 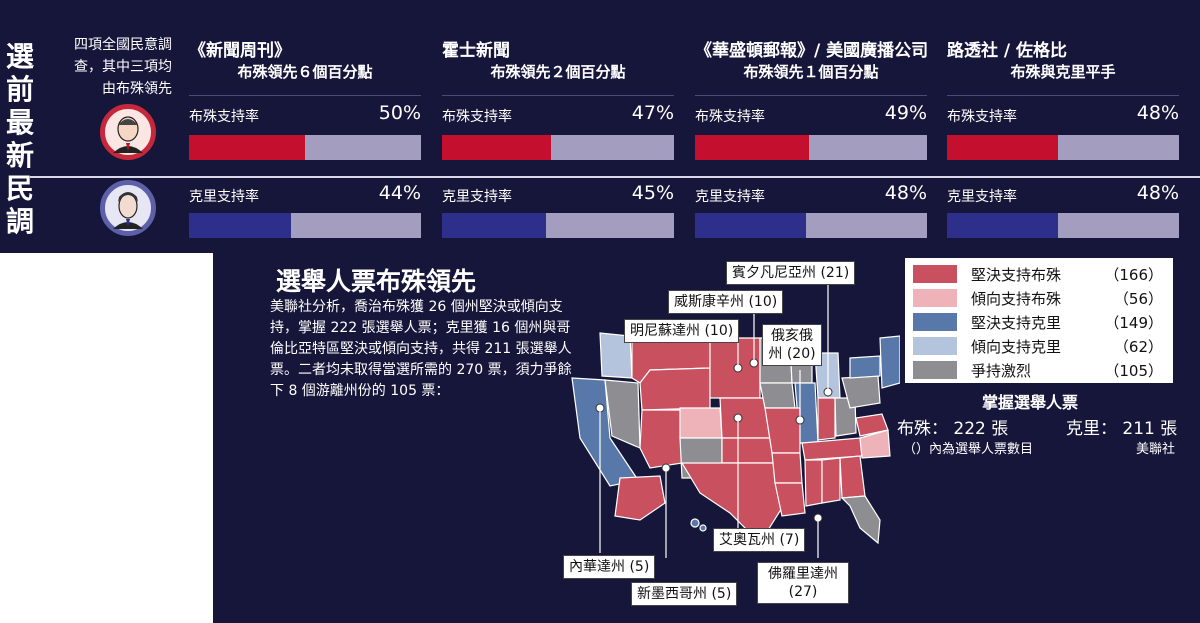 I want to click on electoral-kerry: 克里： 211 張, so click(x=1122, y=429).